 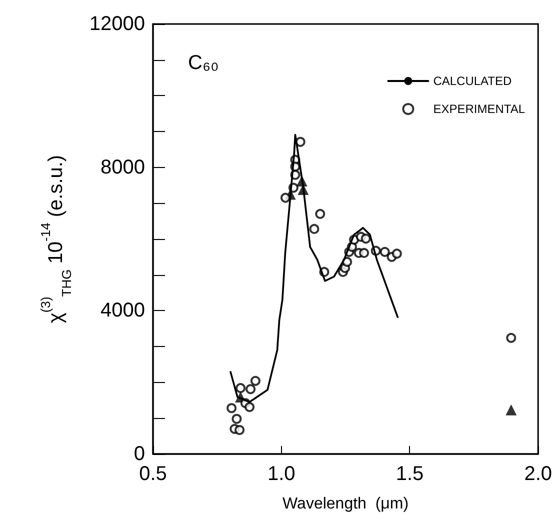 I want to click on legend-label: CALCULATED, so click(x=472, y=81).